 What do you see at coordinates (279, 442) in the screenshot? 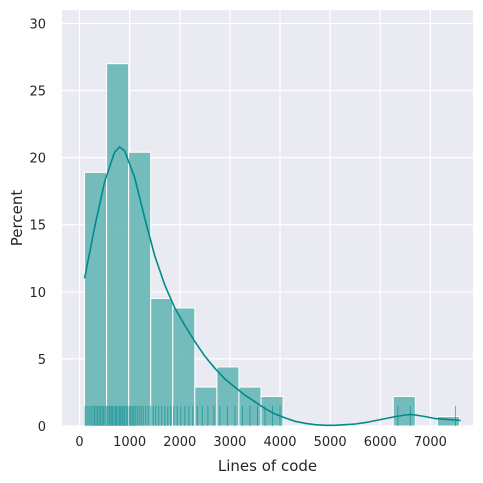
I see `x-tick-label: 4000` at bounding box center [279, 442].